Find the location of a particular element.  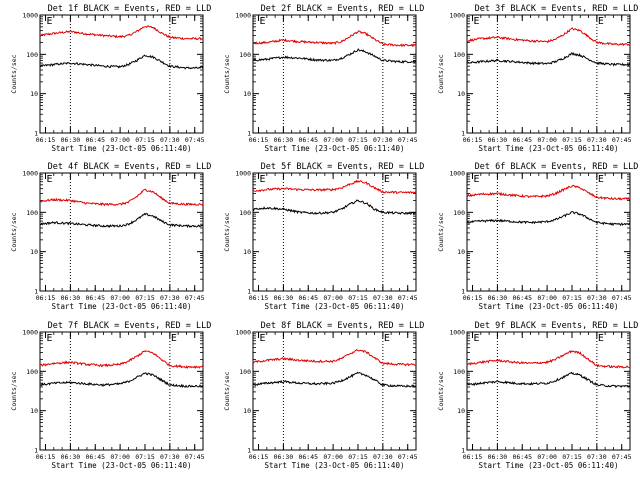

plot-title: Det 9f BLACK = Events, RED = LLD is located at coordinates (557, 326).